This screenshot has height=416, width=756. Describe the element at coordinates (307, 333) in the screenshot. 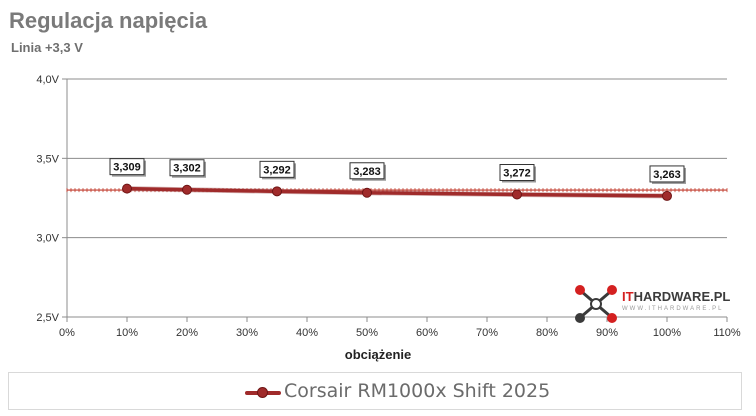

I see `x-tick-label: 40%` at that location.